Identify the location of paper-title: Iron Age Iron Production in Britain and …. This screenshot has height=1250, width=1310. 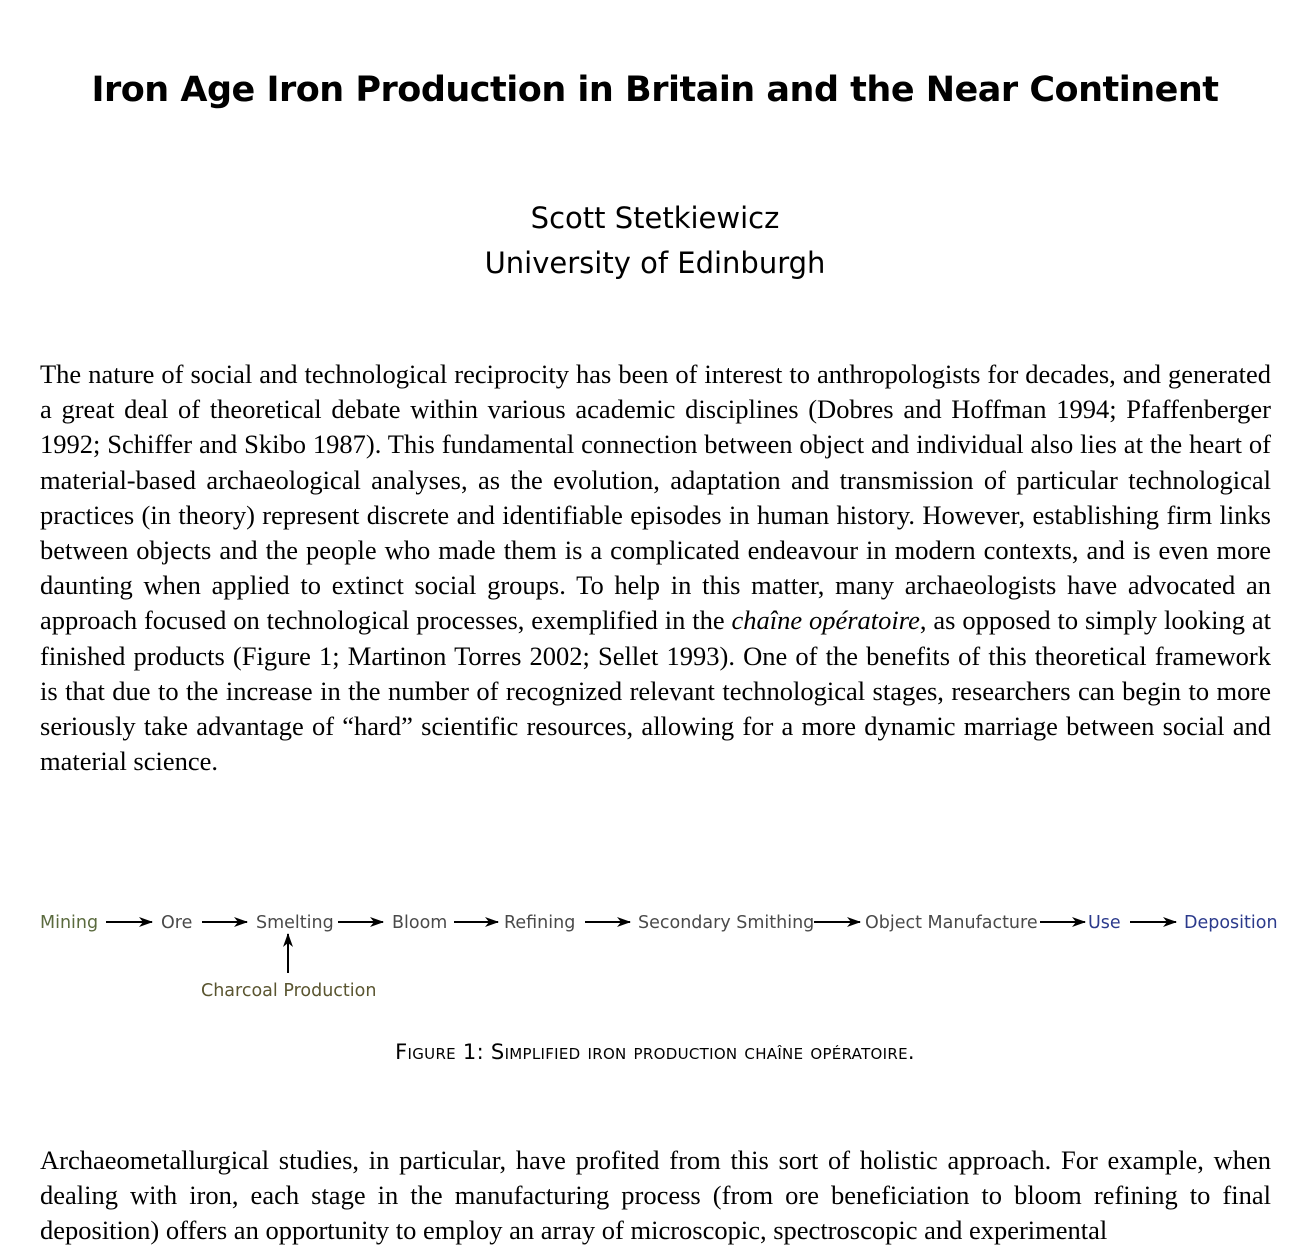
(655, 90).